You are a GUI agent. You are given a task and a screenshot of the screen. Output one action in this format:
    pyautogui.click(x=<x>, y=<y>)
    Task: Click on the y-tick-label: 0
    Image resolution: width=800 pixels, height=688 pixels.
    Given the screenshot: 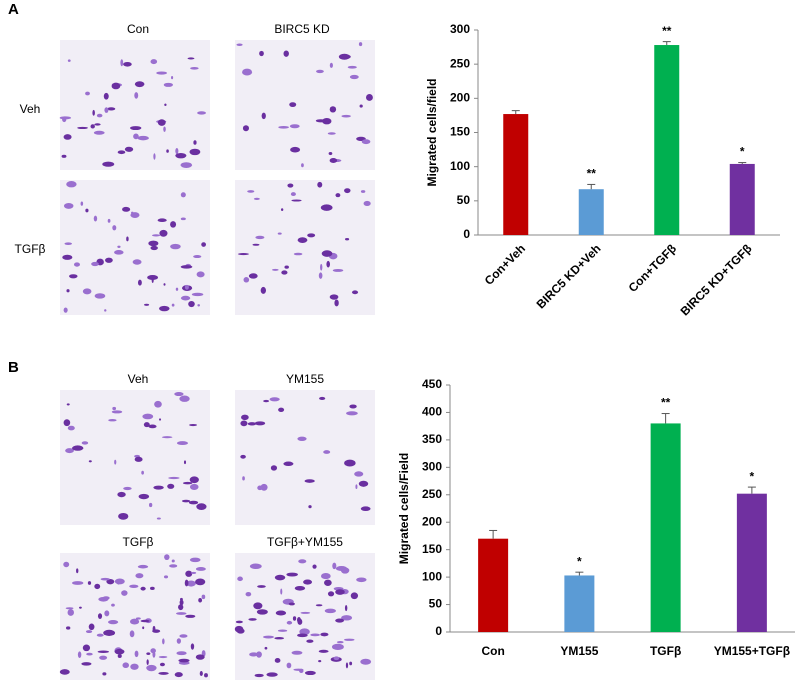 What is the action you would take?
    pyautogui.click(x=466, y=234)
    